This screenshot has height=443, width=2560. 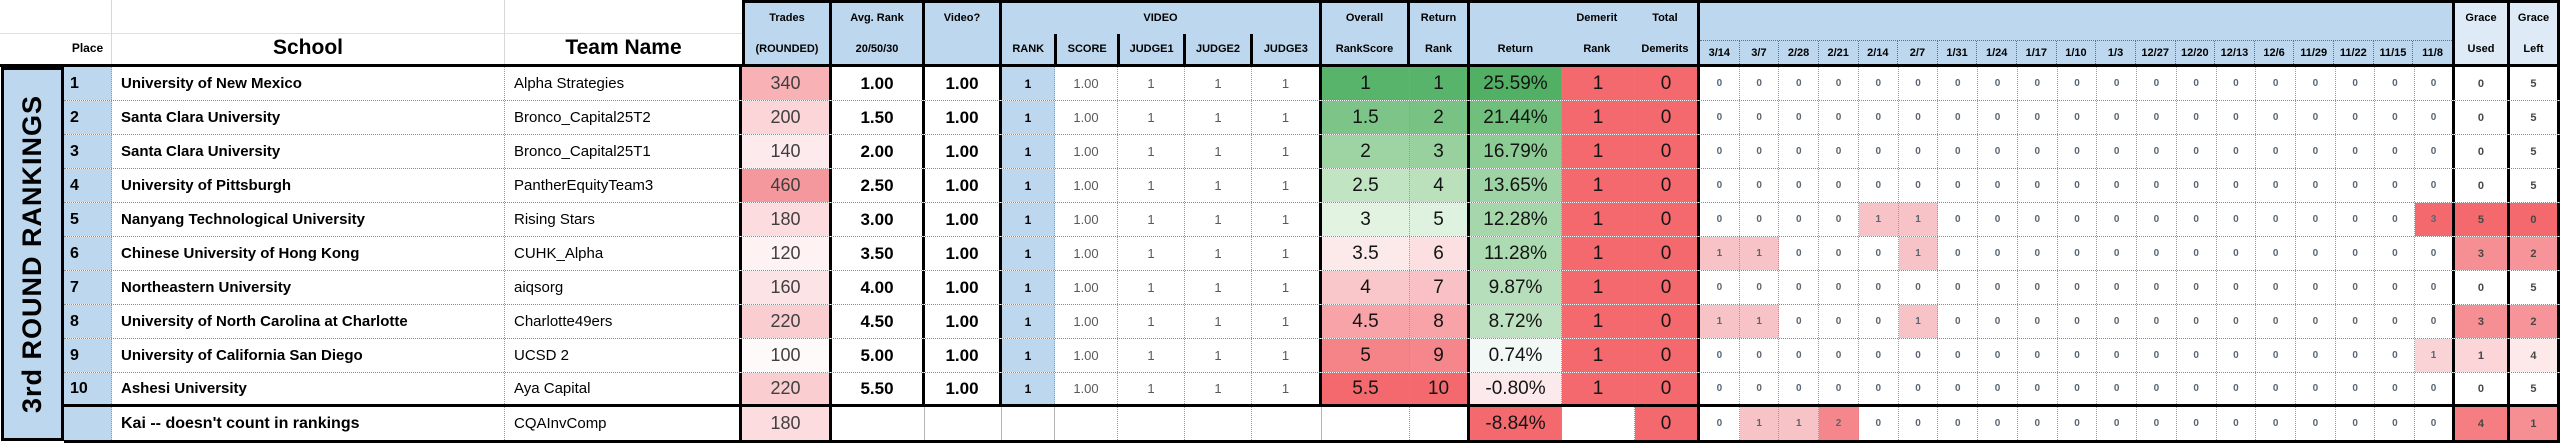 I want to click on header-video-group: VIDEO RANK SCORE JUDGE1 JUDGE2 JUDGE3, so click(x=1162, y=32).